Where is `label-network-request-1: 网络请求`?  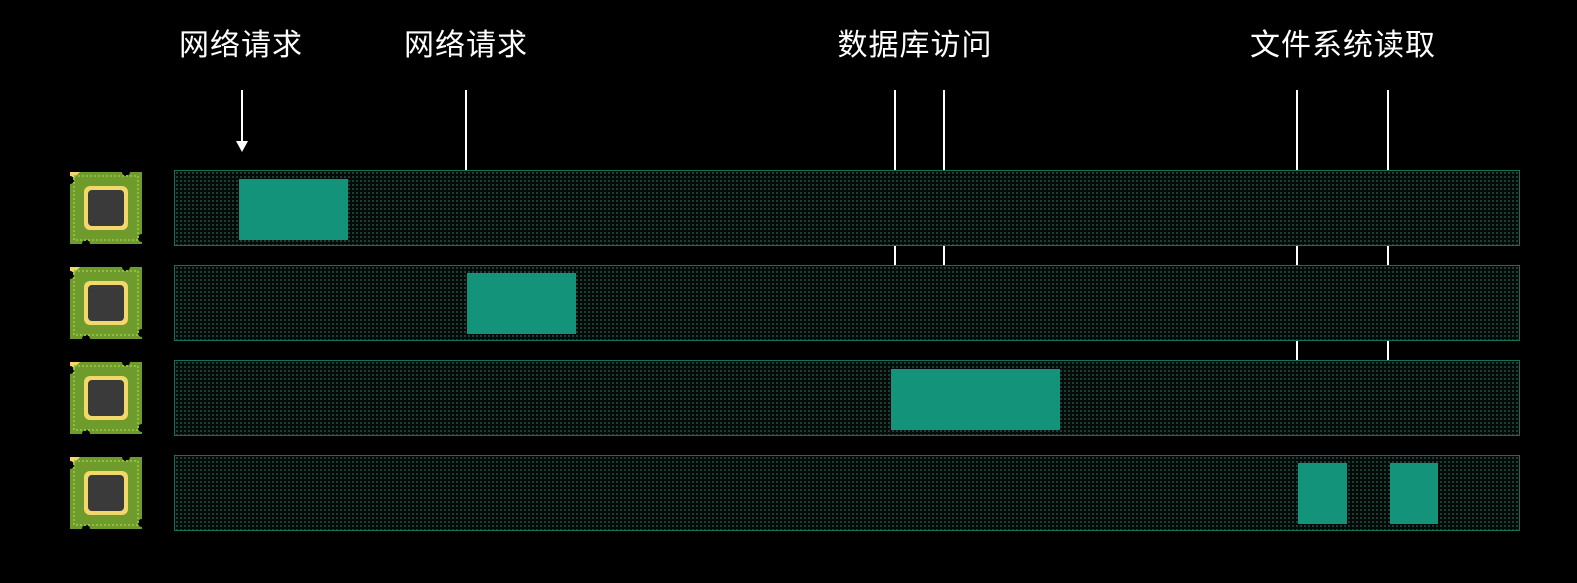
label-network-request-1: 网络请求 is located at coordinates (241, 45).